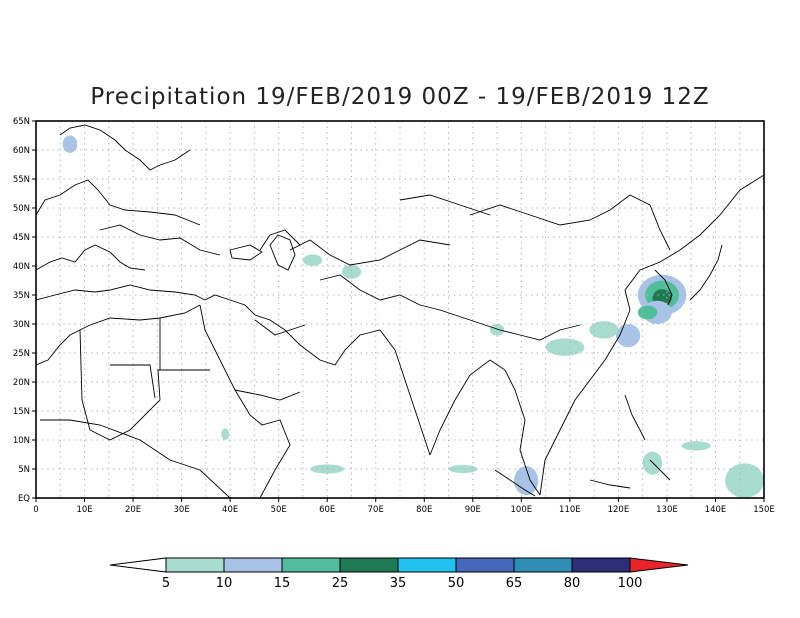 This screenshot has height=618, width=800. I want to click on colorbar-label: 25, so click(340, 583).